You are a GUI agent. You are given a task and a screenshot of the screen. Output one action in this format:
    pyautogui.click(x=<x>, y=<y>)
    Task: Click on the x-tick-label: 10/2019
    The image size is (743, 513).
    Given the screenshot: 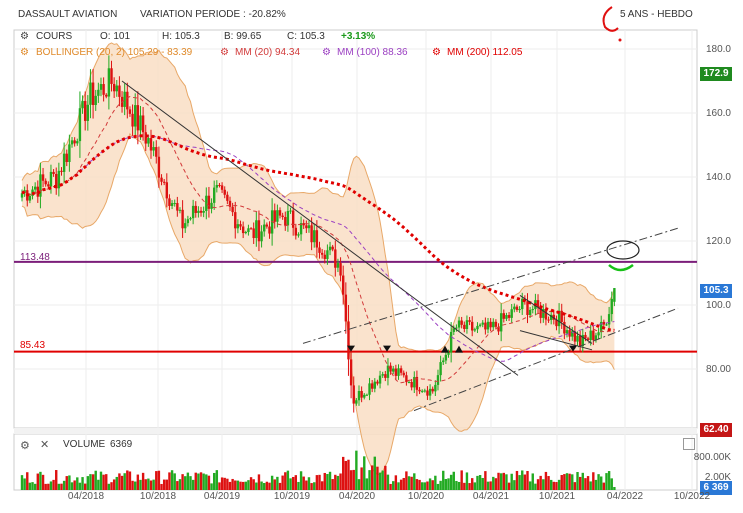 What is the action you would take?
    pyautogui.click(x=292, y=496)
    